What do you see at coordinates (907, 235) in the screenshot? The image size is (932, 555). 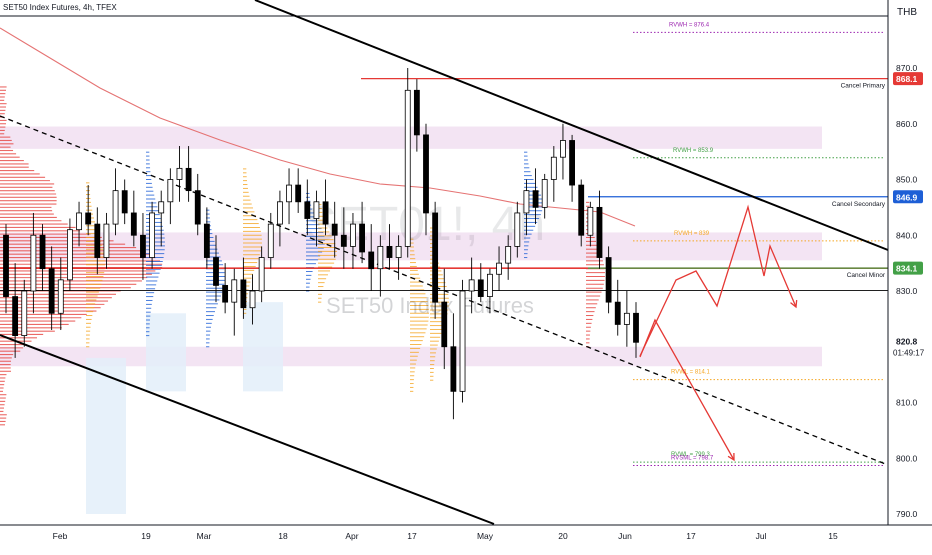 I see `price-axis-tick-label: 840.0` at bounding box center [907, 235].